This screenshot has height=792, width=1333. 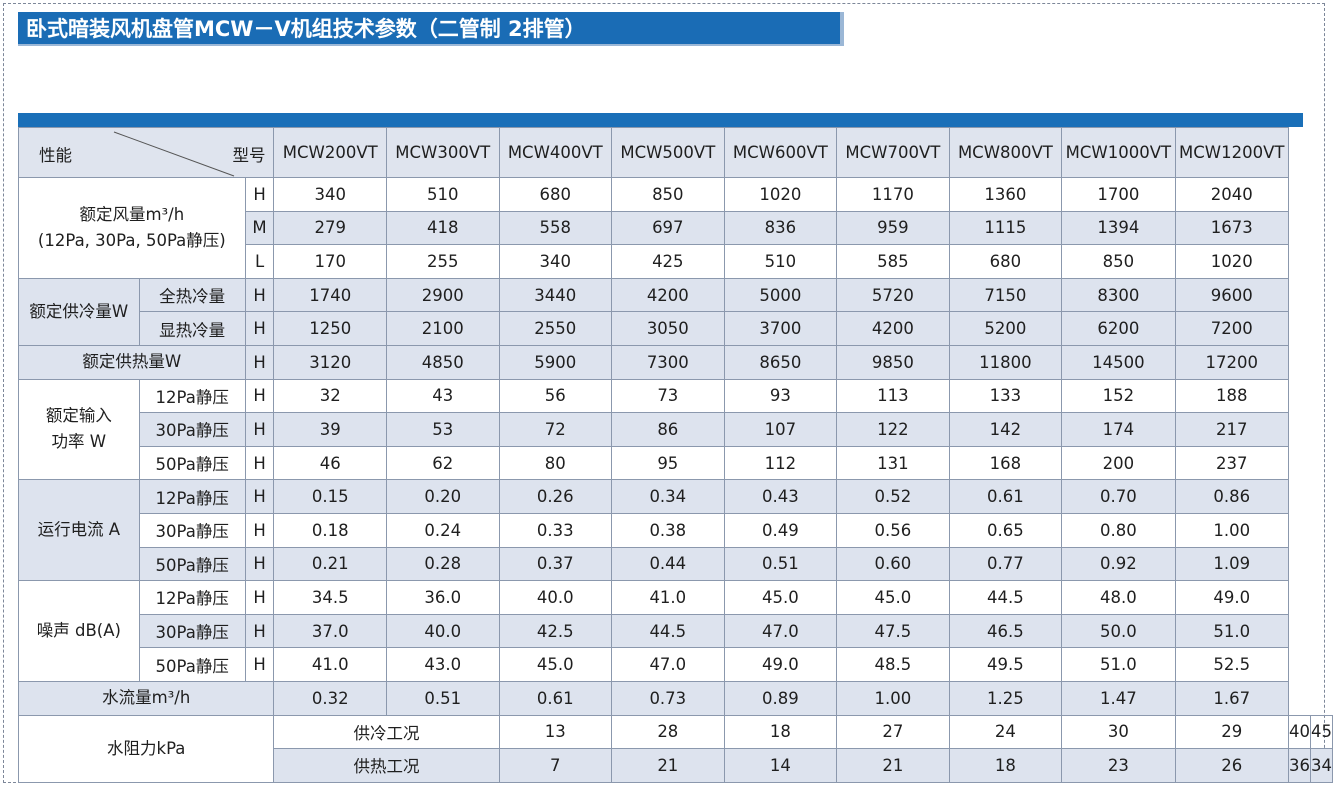 I want to click on data-row: 30Pa静压 H 39 53 72 86 107 122 142 174 217, so click(x=676, y=429).